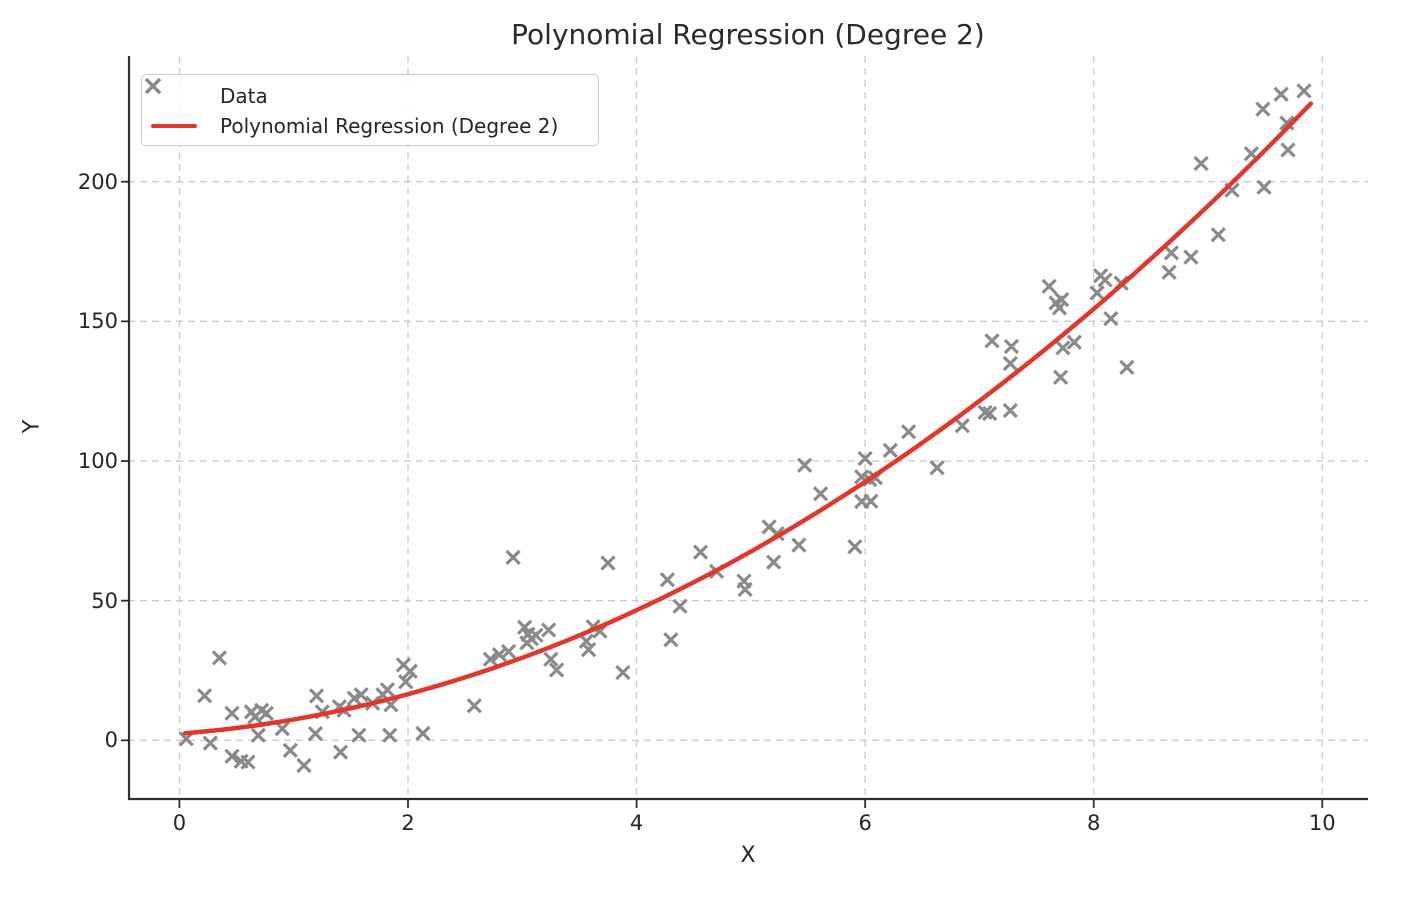 This screenshot has height=898, width=1420. What do you see at coordinates (748, 855) in the screenshot?
I see `x-axis-label: X` at bounding box center [748, 855].